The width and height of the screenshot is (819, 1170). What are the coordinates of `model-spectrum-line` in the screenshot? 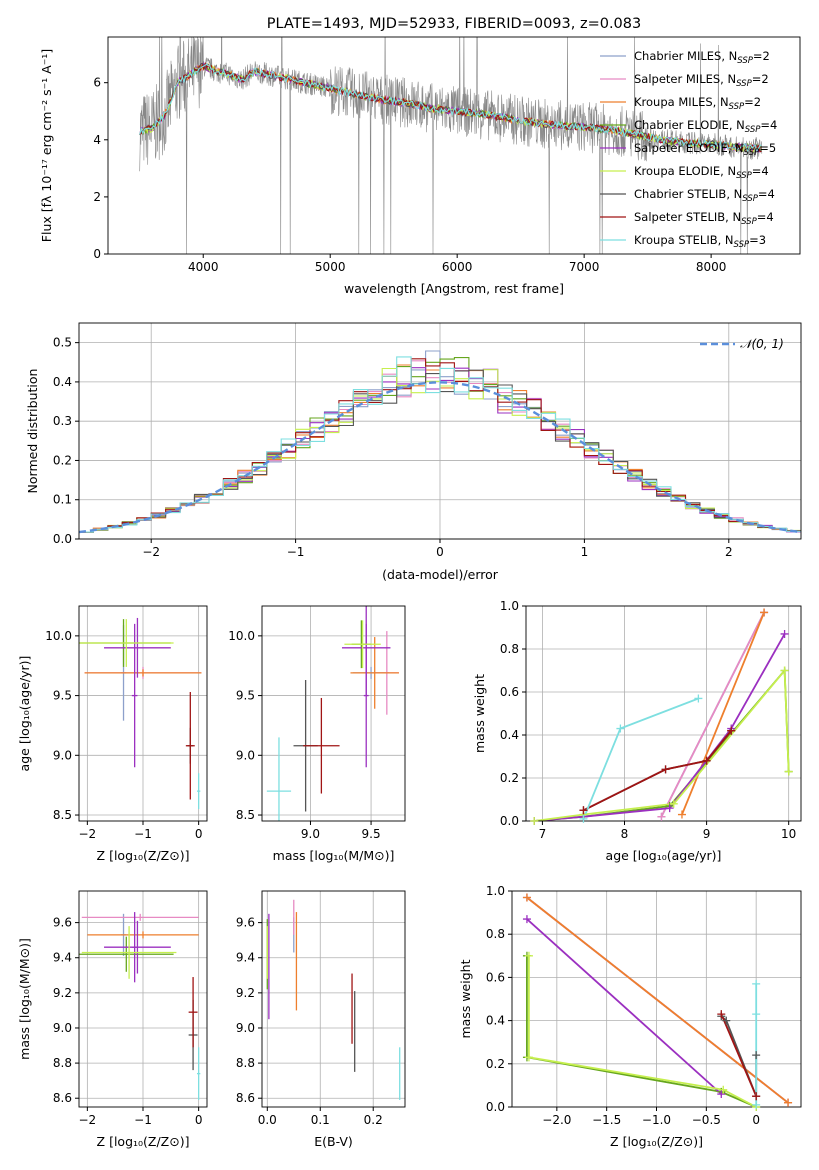 It's located at (450, 108).